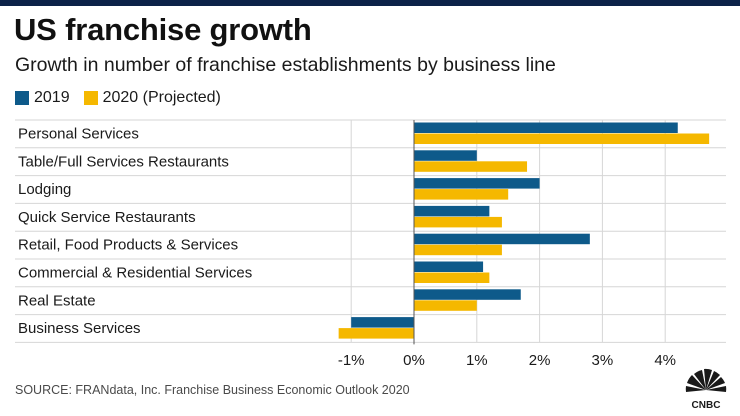  What do you see at coordinates (44, 189) in the screenshot?
I see `category-label-2: Lodging` at bounding box center [44, 189].